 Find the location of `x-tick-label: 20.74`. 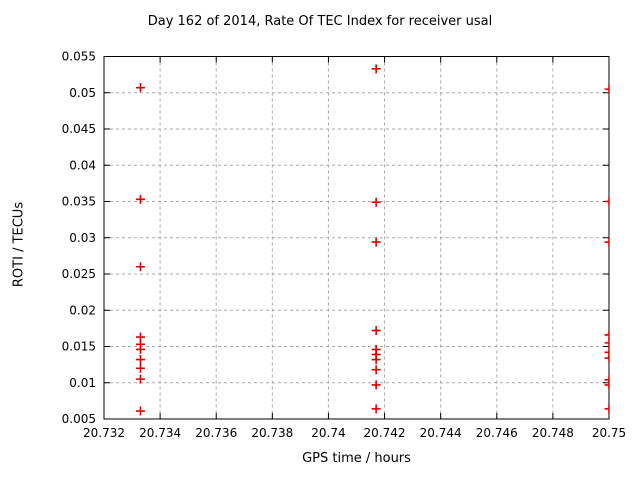

x-tick-label: 20.74 is located at coordinates (328, 433).